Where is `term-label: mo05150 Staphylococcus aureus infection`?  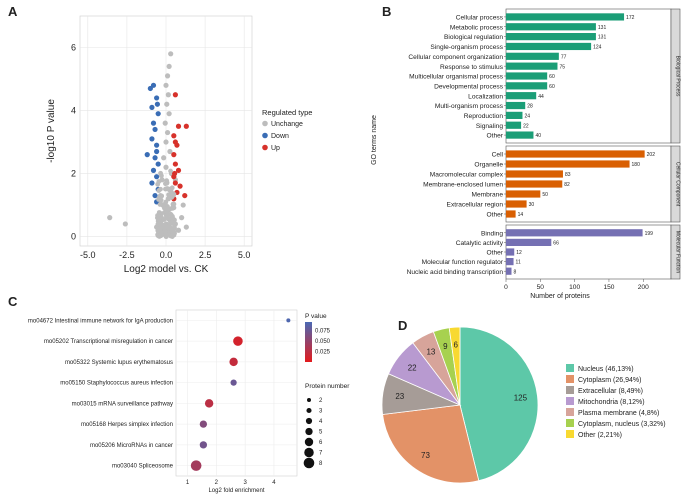
term-label: mo05150 Staphylococcus aureus infection is located at coordinates (116, 384).